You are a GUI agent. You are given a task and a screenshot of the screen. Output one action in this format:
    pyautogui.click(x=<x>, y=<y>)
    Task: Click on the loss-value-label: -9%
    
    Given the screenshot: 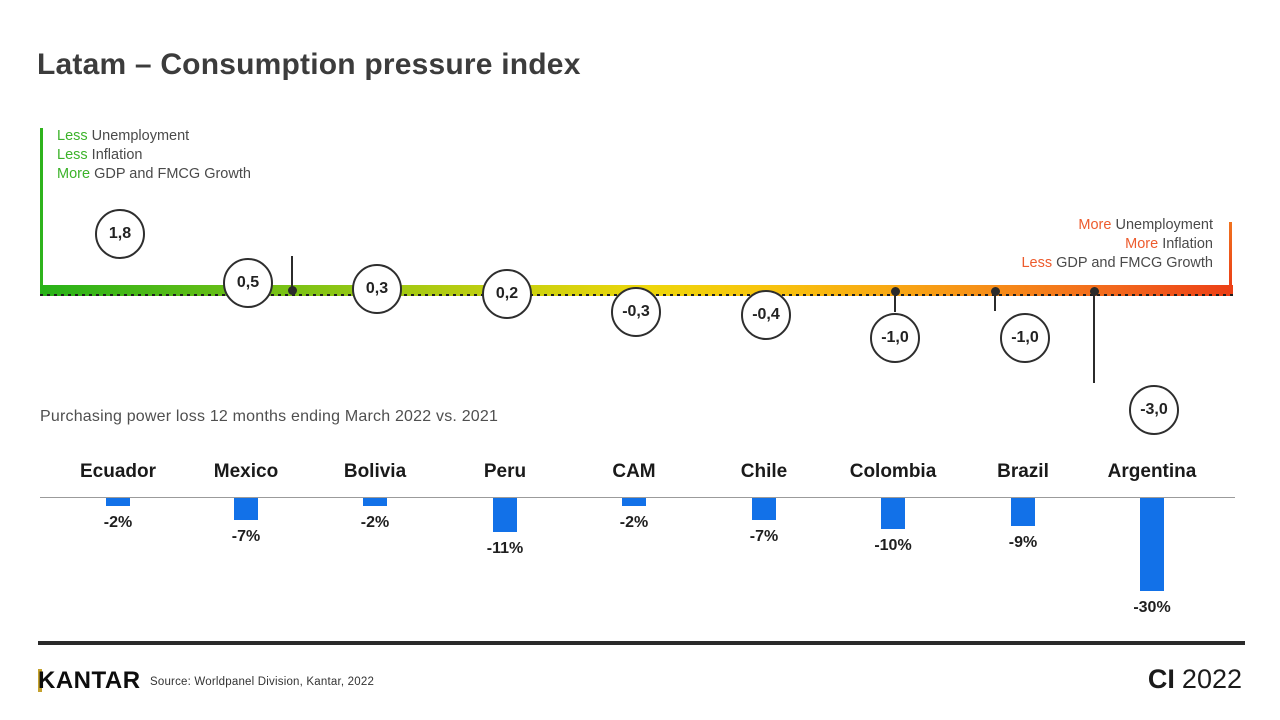 What is the action you would take?
    pyautogui.click(x=1023, y=542)
    